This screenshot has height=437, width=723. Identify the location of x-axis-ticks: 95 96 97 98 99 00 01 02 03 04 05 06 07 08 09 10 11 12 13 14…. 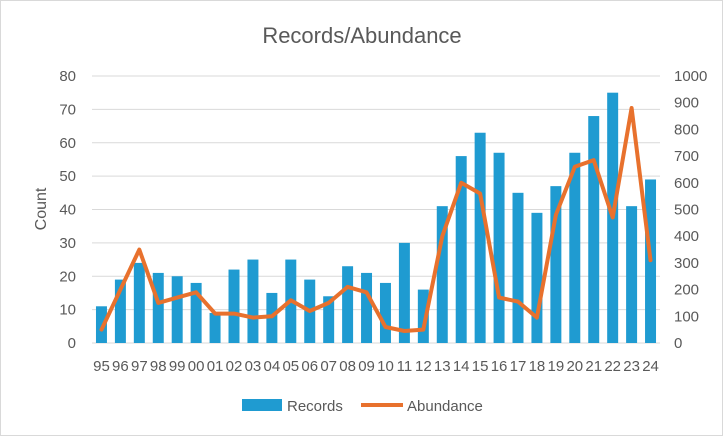
(376, 366).